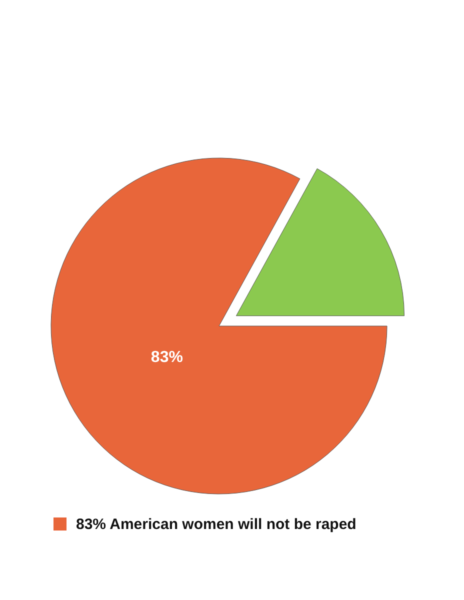  I want to click on legend-label: 83% American women will not be raped, so click(216, 524).